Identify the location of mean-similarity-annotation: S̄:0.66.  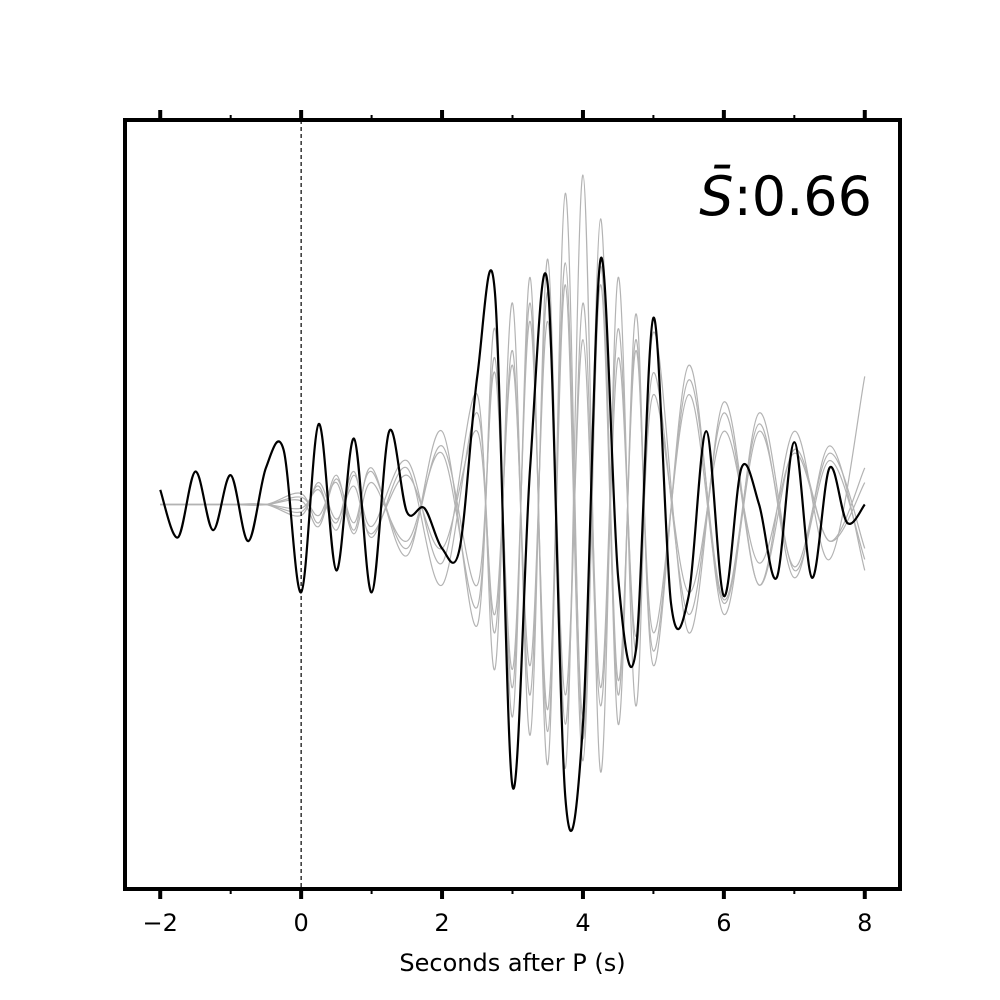
(785, 196).